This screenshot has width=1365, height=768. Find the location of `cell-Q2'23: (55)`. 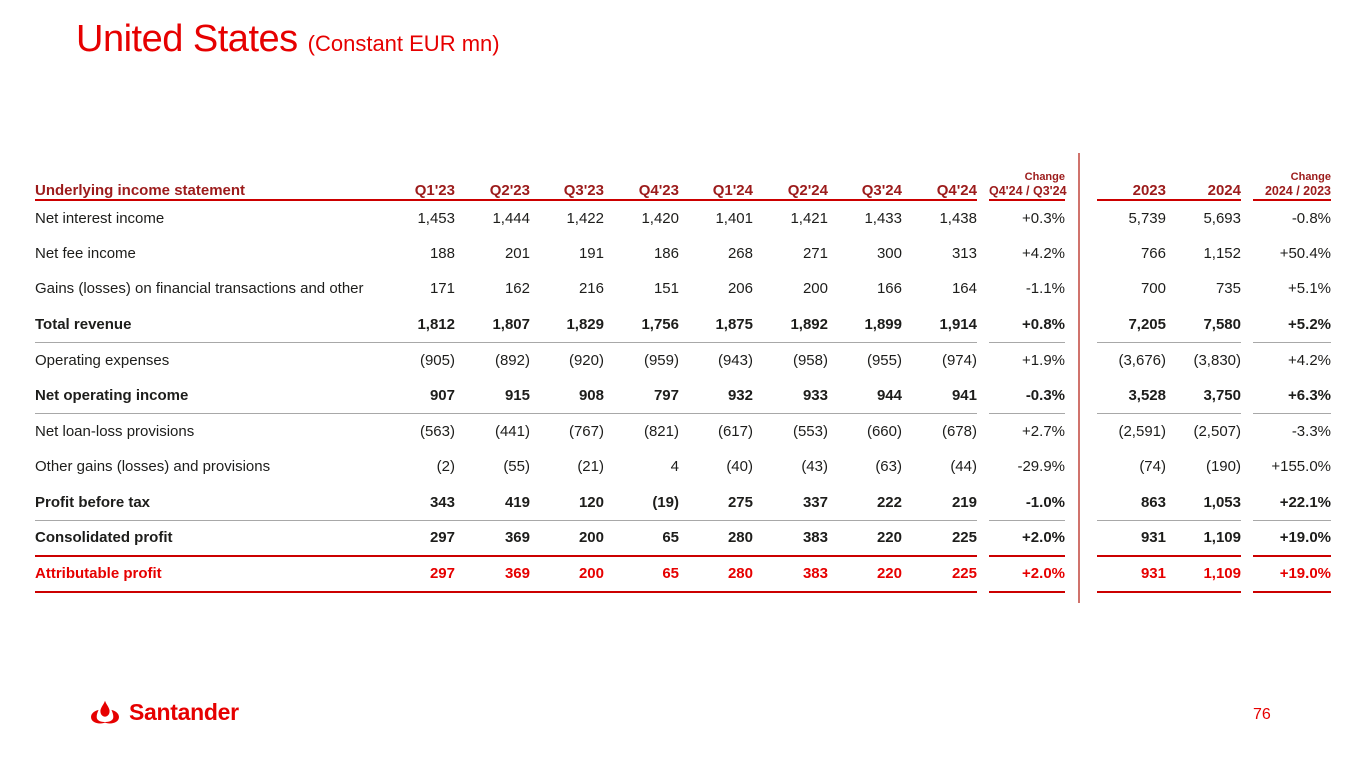

cell-Q2'23: (55) is located at coordinates (516, 467).